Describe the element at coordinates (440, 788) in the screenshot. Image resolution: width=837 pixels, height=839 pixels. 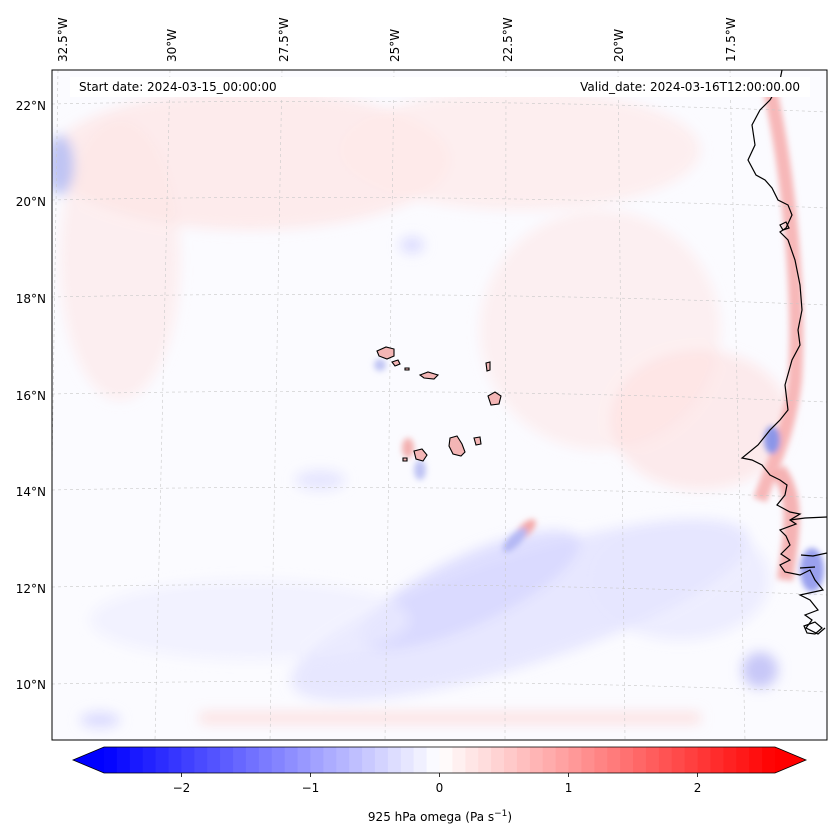
I see `colorbar-tick-label: 0` at that location.